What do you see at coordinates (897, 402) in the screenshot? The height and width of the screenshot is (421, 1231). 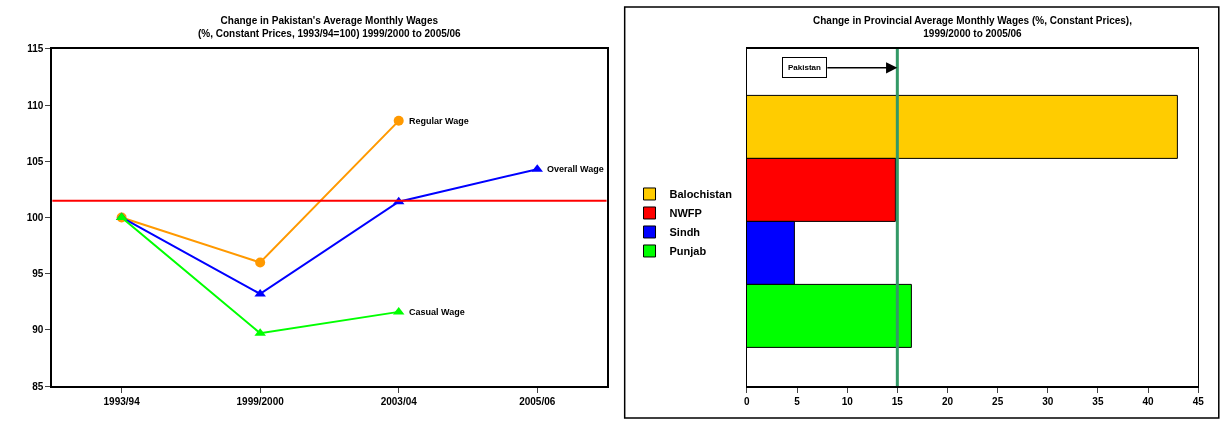 I see `x-tick-label: 15` at bounding box center [897, 402].